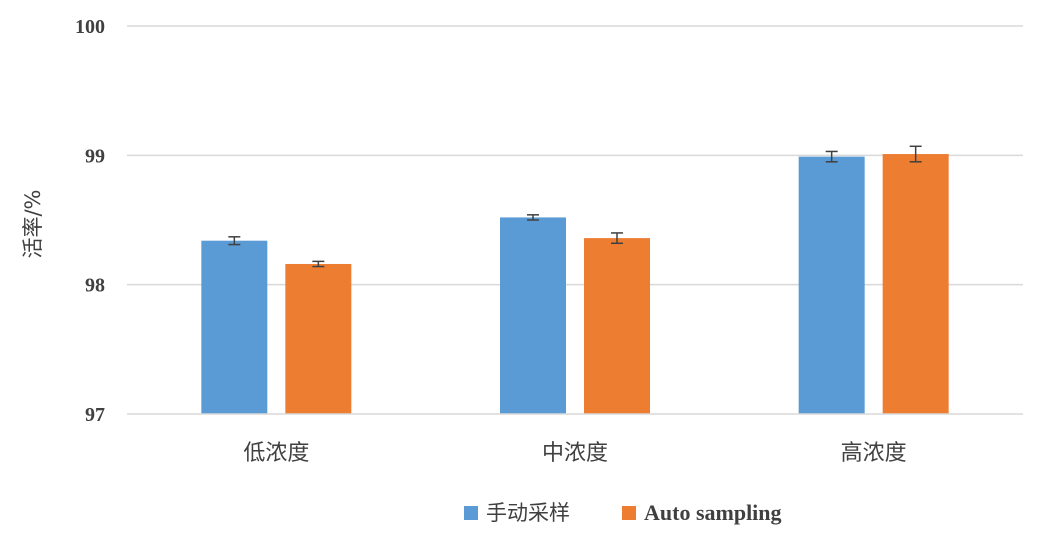 This screenshot has width=1063, height=543. I want to click on legend-label: Auto sampling, so click(713, 512).